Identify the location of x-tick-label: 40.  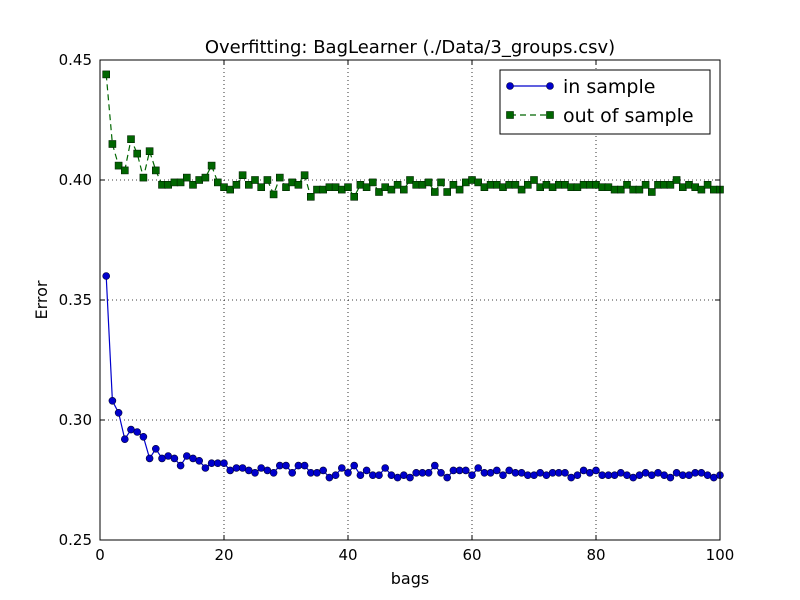
(347, 555).